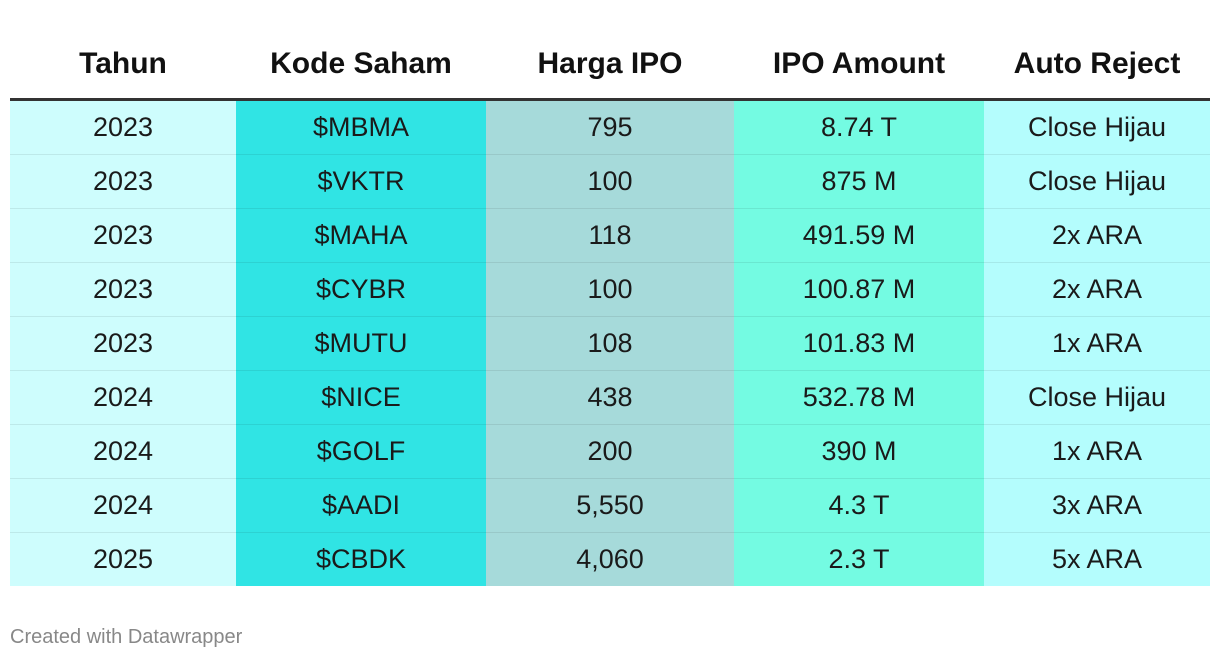  What do you see at coordinates (1097, 559) in the screenshot?
I see `cell-auto-reject: 5x ARA` at bounding box center [1097, 559].